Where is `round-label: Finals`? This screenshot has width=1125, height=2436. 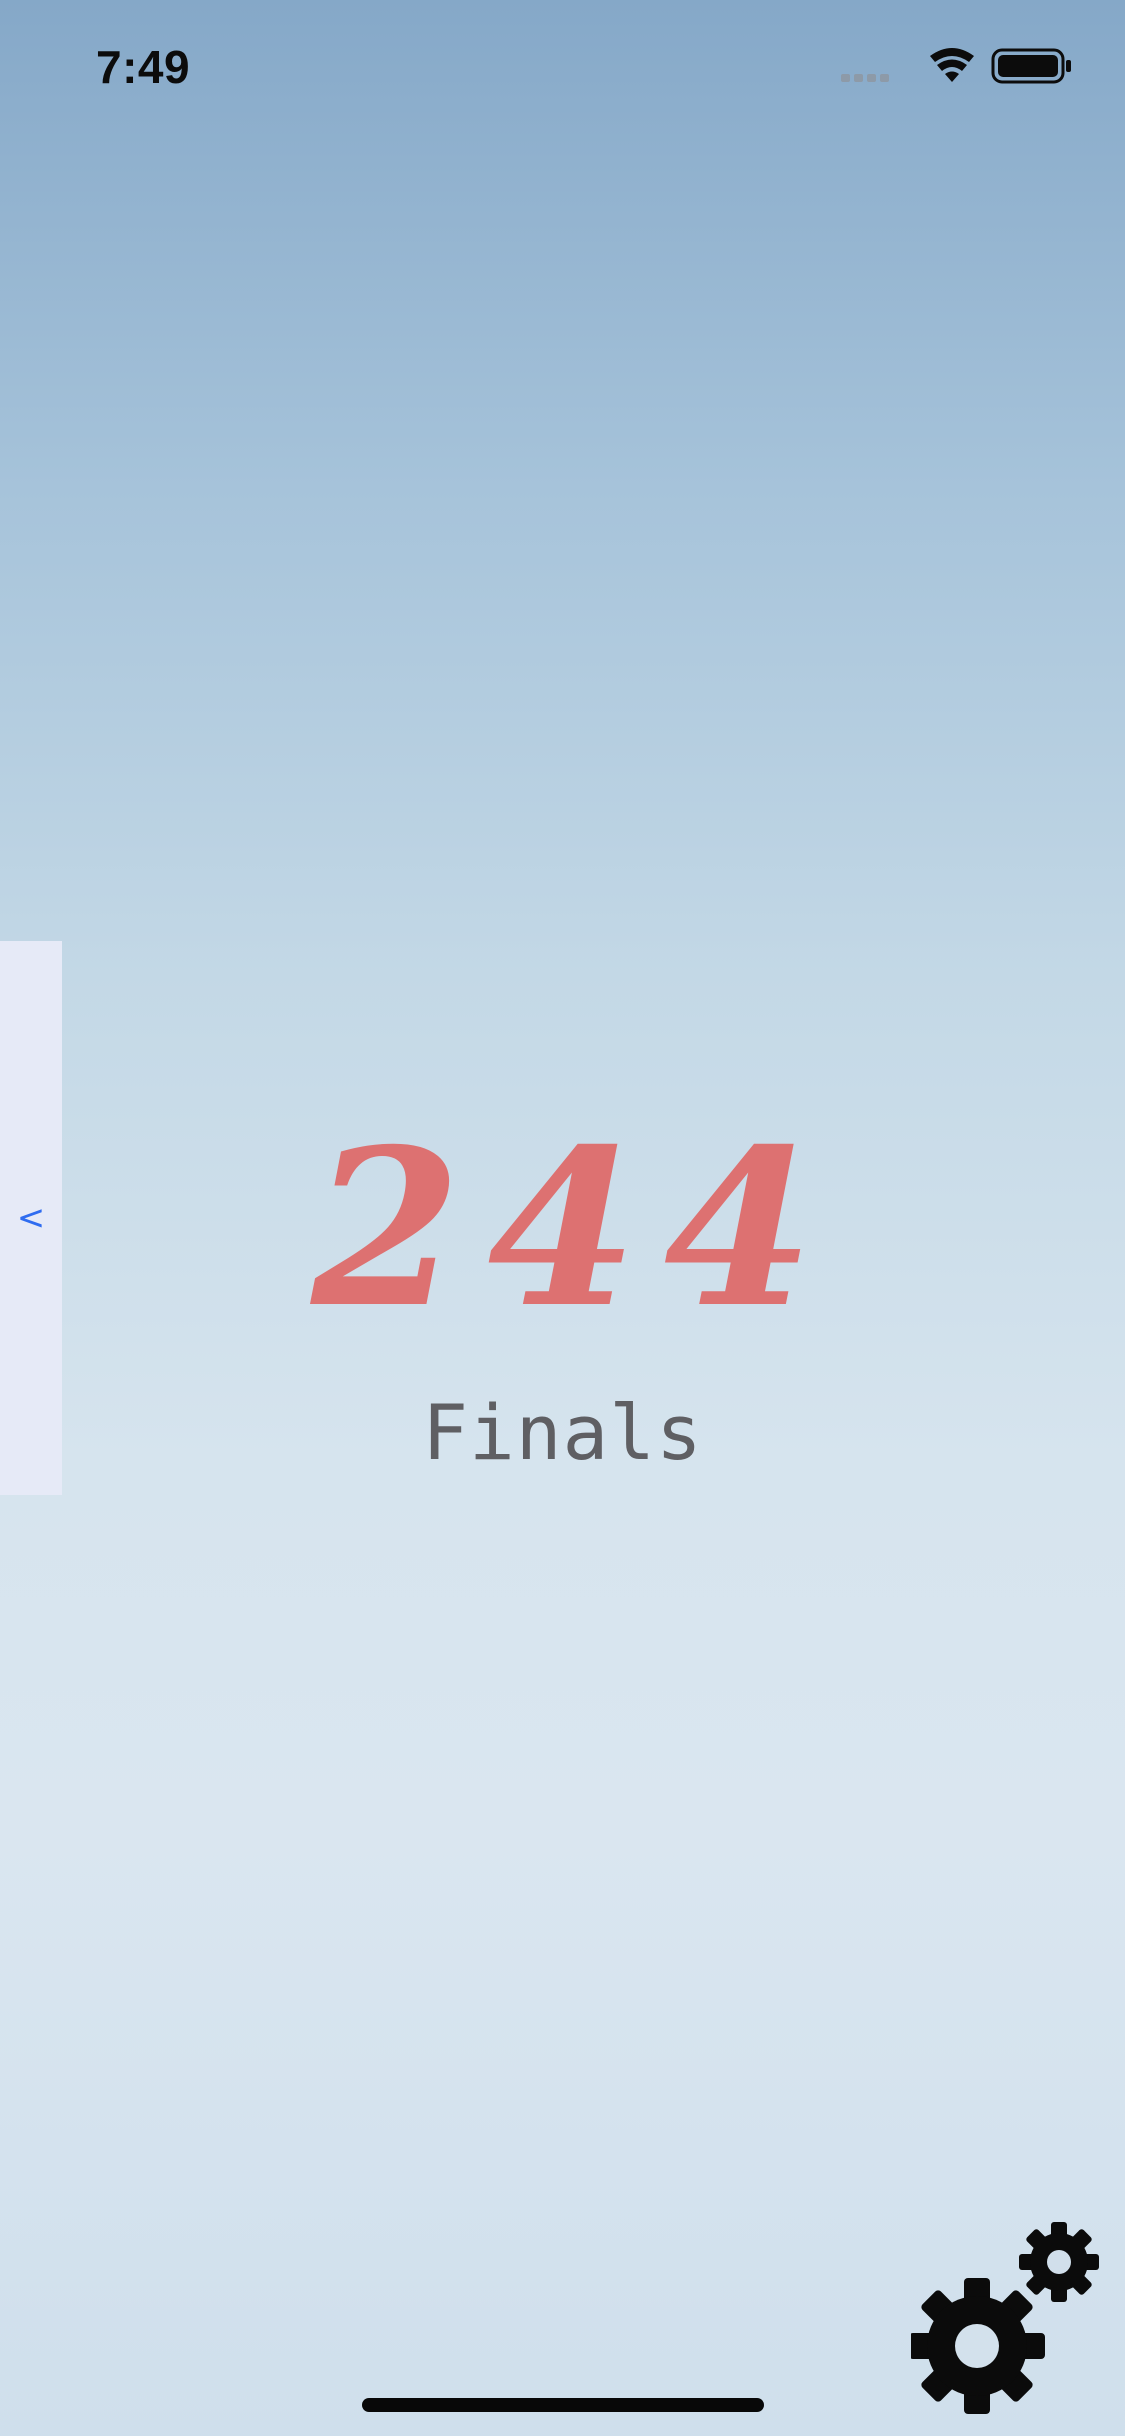 round-label: Finals is located at coordinates (562, 1432).